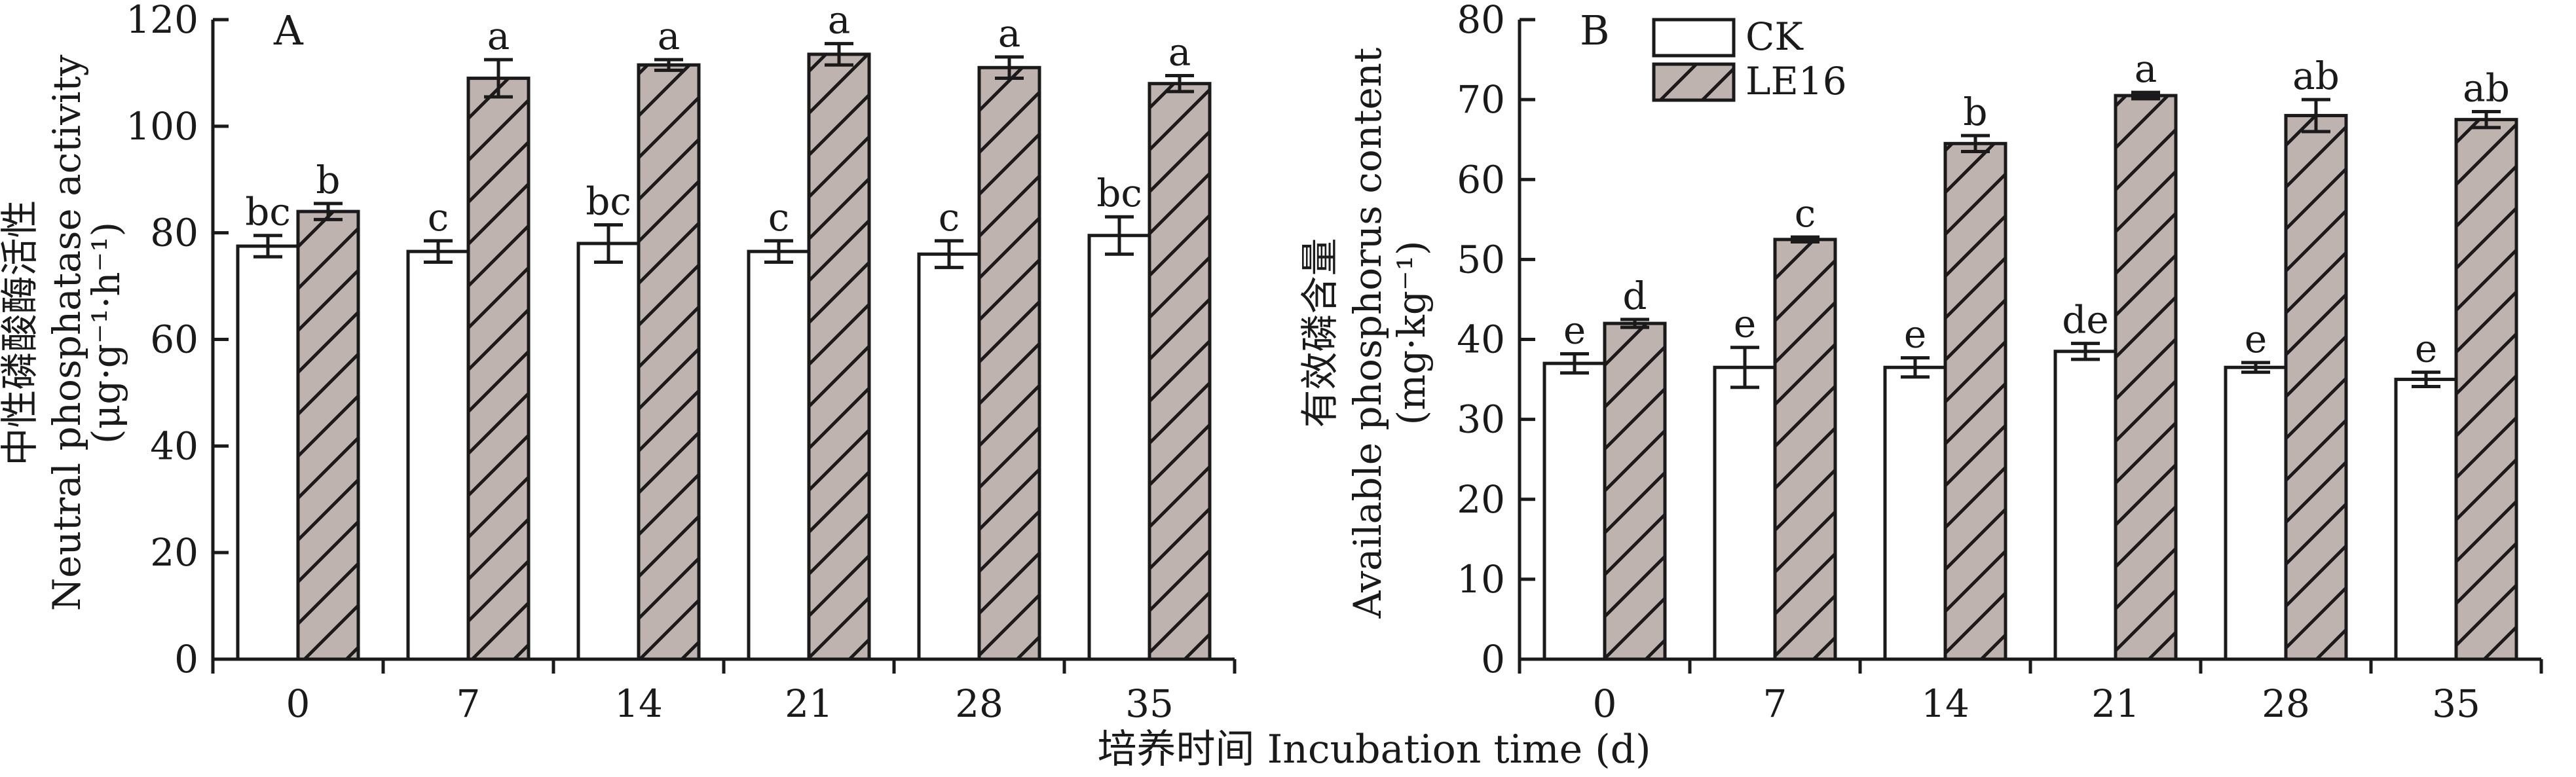  Describe the element at coordinates (1481, 259) in the screenshot. I see `y-tick-label: 50` at that location.